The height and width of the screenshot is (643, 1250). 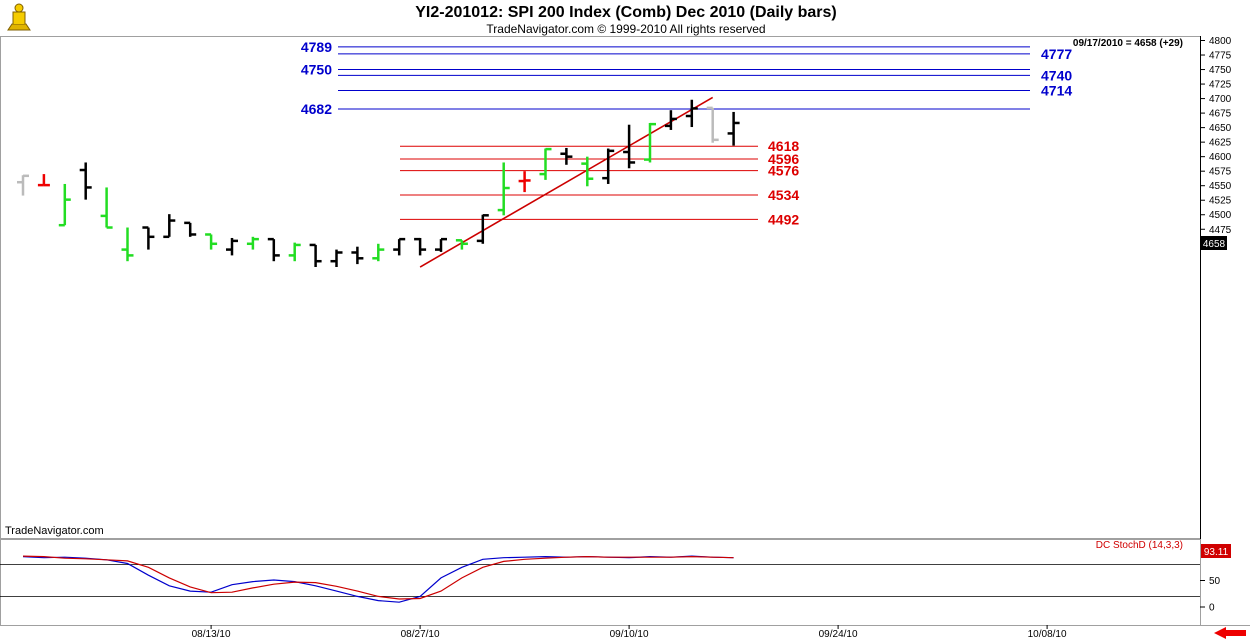 I want to click on price-axis-label: 4775, so click(x=1220, y=56).